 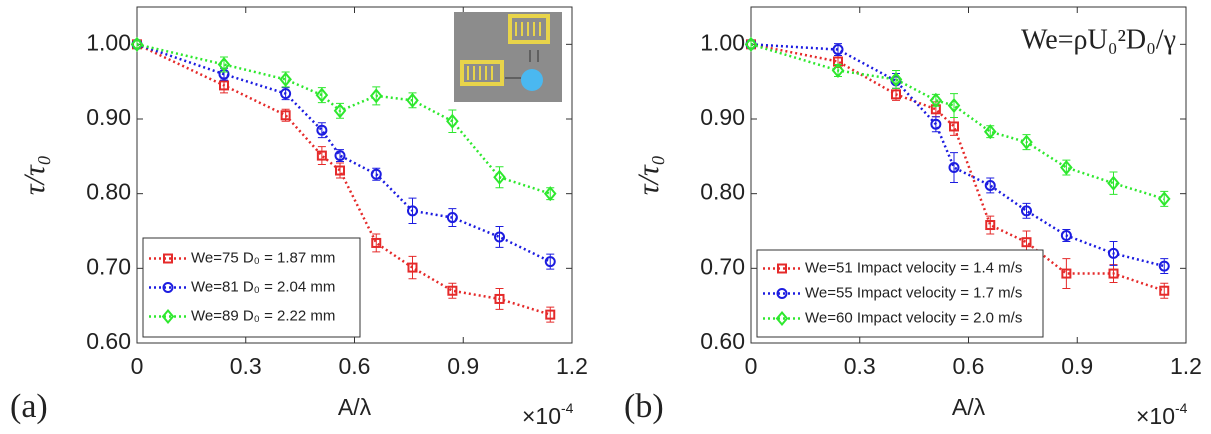 What do you see at coordinates (137, 366) in the screenshot?
I see `x-tick-label: 0` at bounding box center [137, 366].